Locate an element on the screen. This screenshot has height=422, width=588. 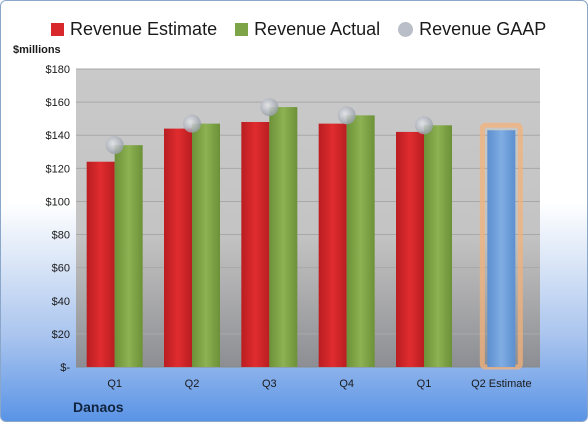
legend-item-revenue-gaap: Revenue GAAP is located at coordinates (472, 29).